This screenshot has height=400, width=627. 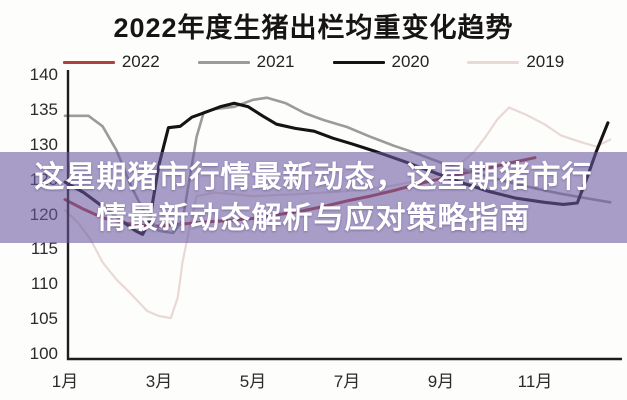 I want to click on legend-label: 2020, so click(x=410, y=61).